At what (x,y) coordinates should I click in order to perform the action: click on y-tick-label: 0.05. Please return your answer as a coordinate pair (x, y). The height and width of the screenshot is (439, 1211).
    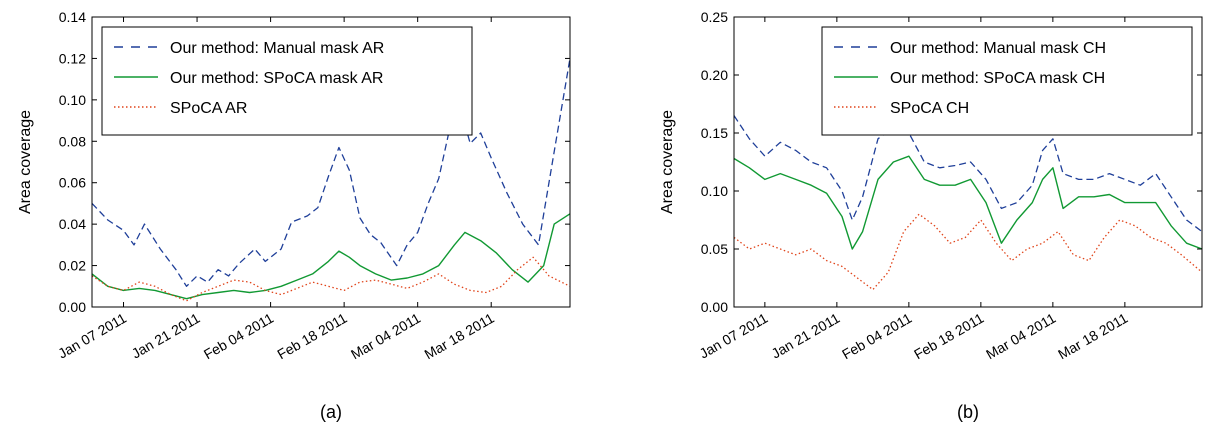
    Looking at the image, I should click on (714, 249).